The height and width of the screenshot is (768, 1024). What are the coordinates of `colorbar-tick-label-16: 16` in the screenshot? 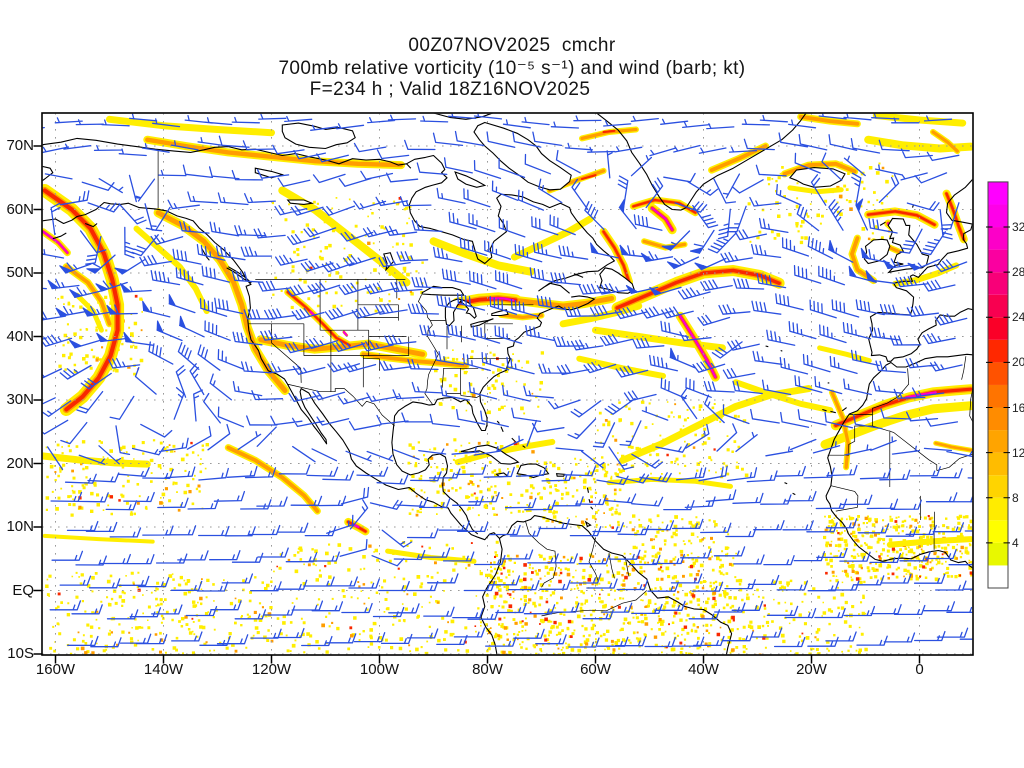 It's located at (1018, 407).